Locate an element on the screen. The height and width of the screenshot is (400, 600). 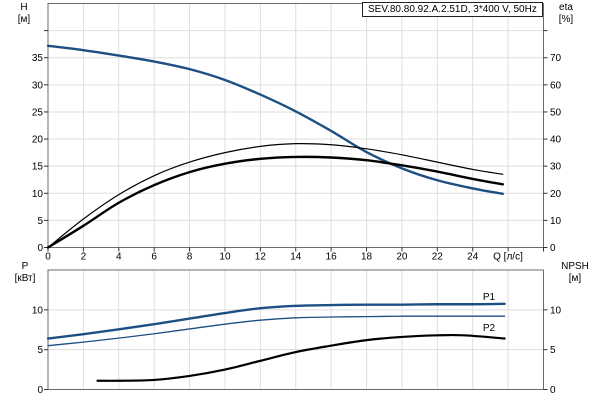
x-axis-unit-label: Q [л/с] is located at coordinates (508, 257).